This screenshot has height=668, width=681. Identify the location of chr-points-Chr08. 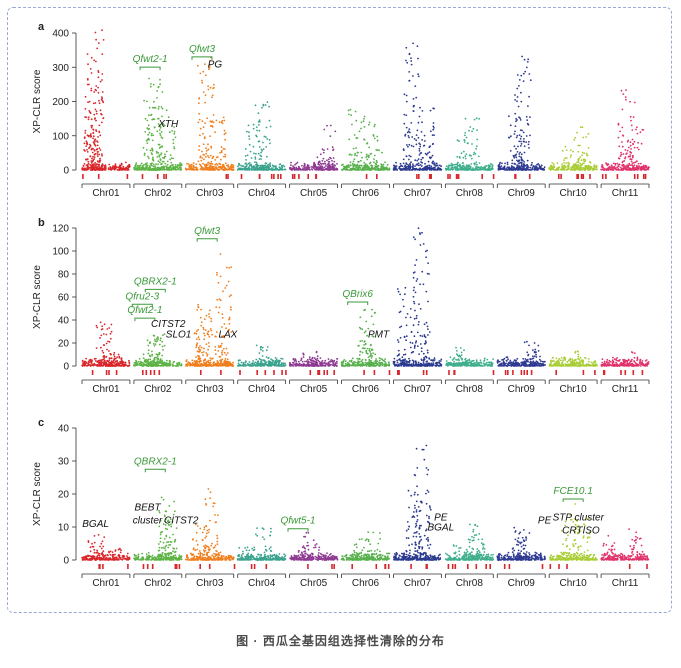
(469, 144).